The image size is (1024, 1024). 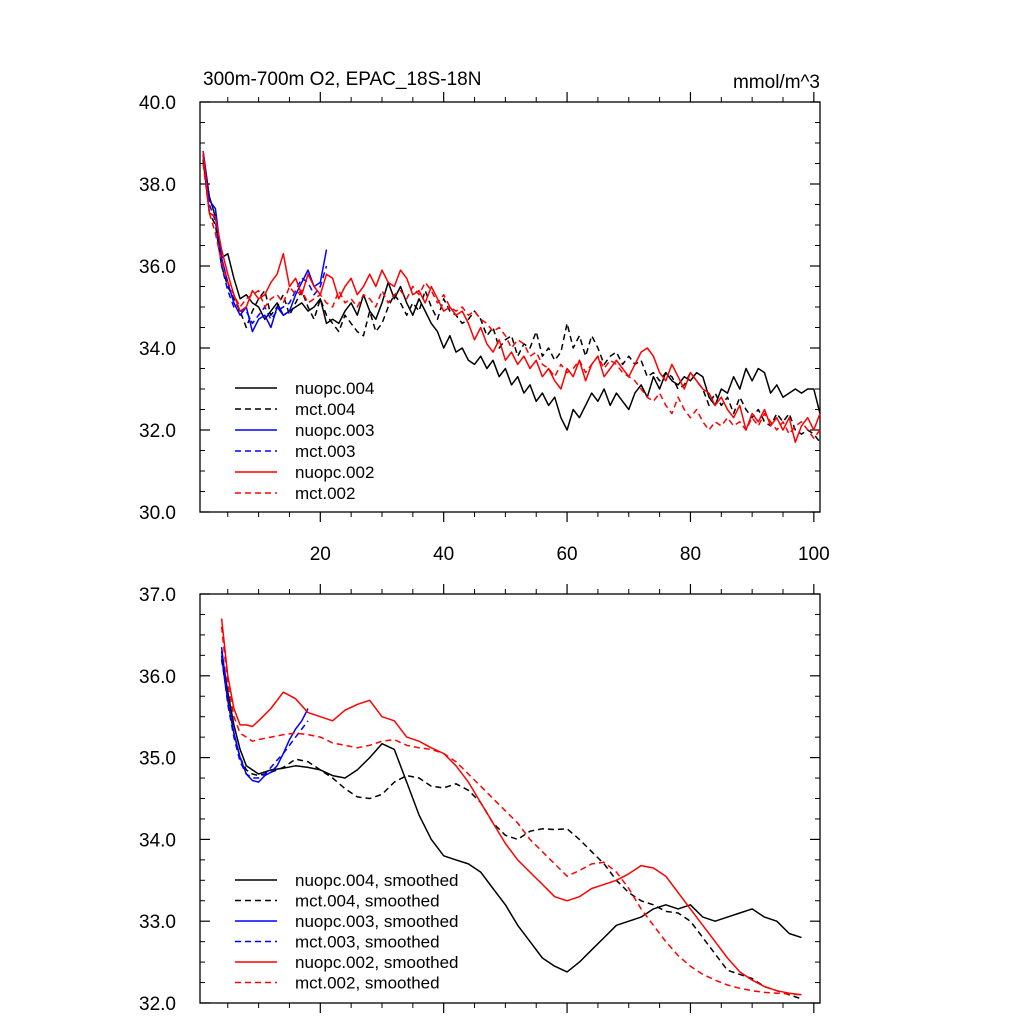 I want to click on top-chart-title: 300m-700m O2, EPAC_18S-18N, so click(x=342, y=79).